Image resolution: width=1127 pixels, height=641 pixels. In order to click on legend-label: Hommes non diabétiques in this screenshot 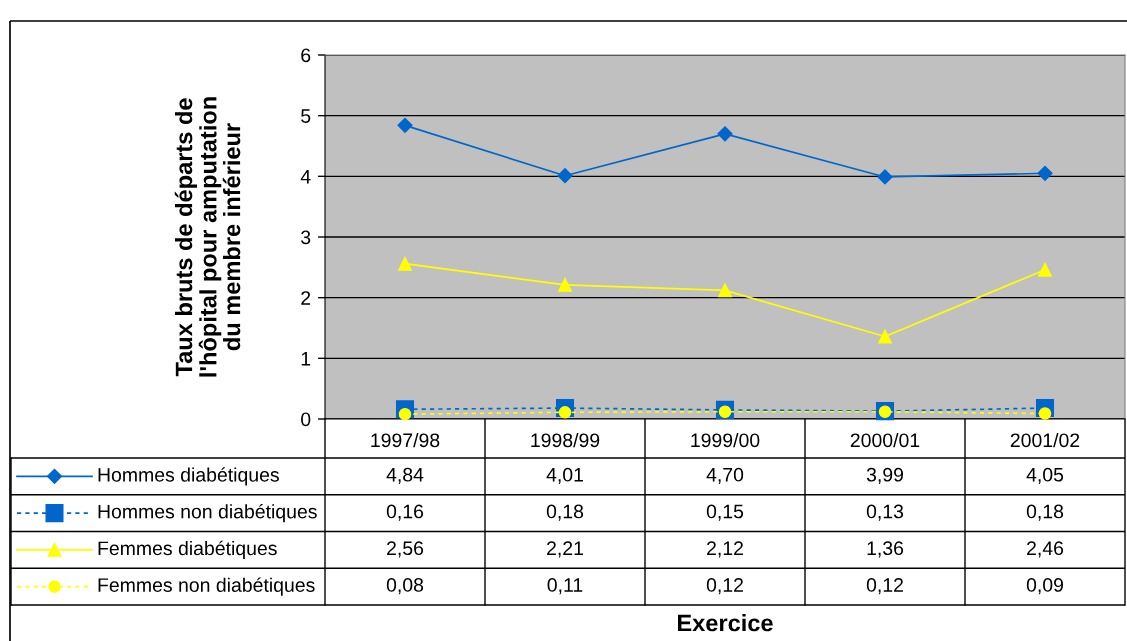, I will do `click(207, 513)`.